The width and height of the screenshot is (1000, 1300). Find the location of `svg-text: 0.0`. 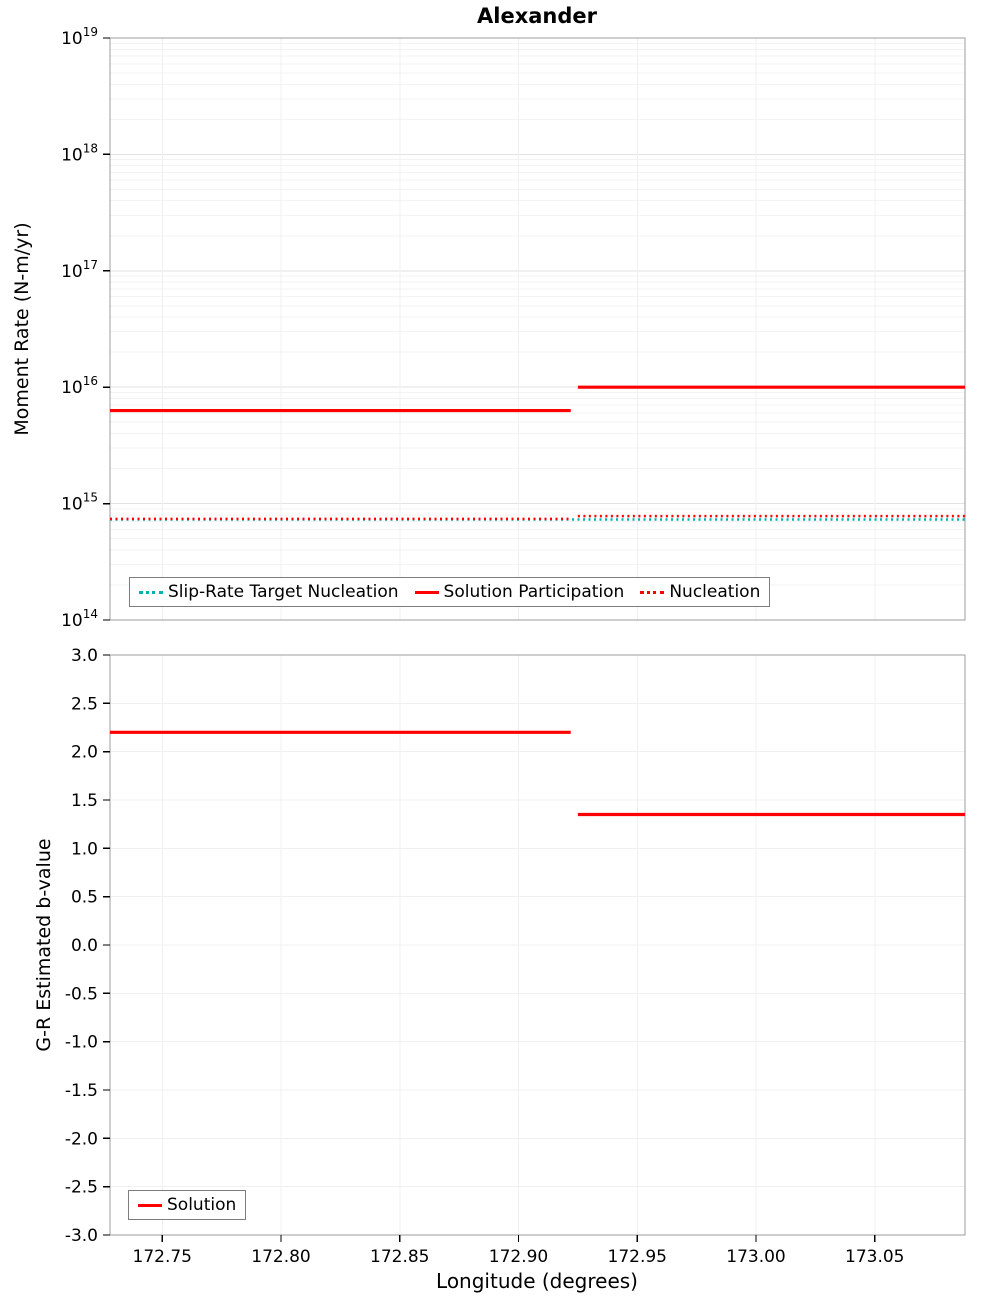

svg-text: 0.0 is located at coordinates (84, 946).